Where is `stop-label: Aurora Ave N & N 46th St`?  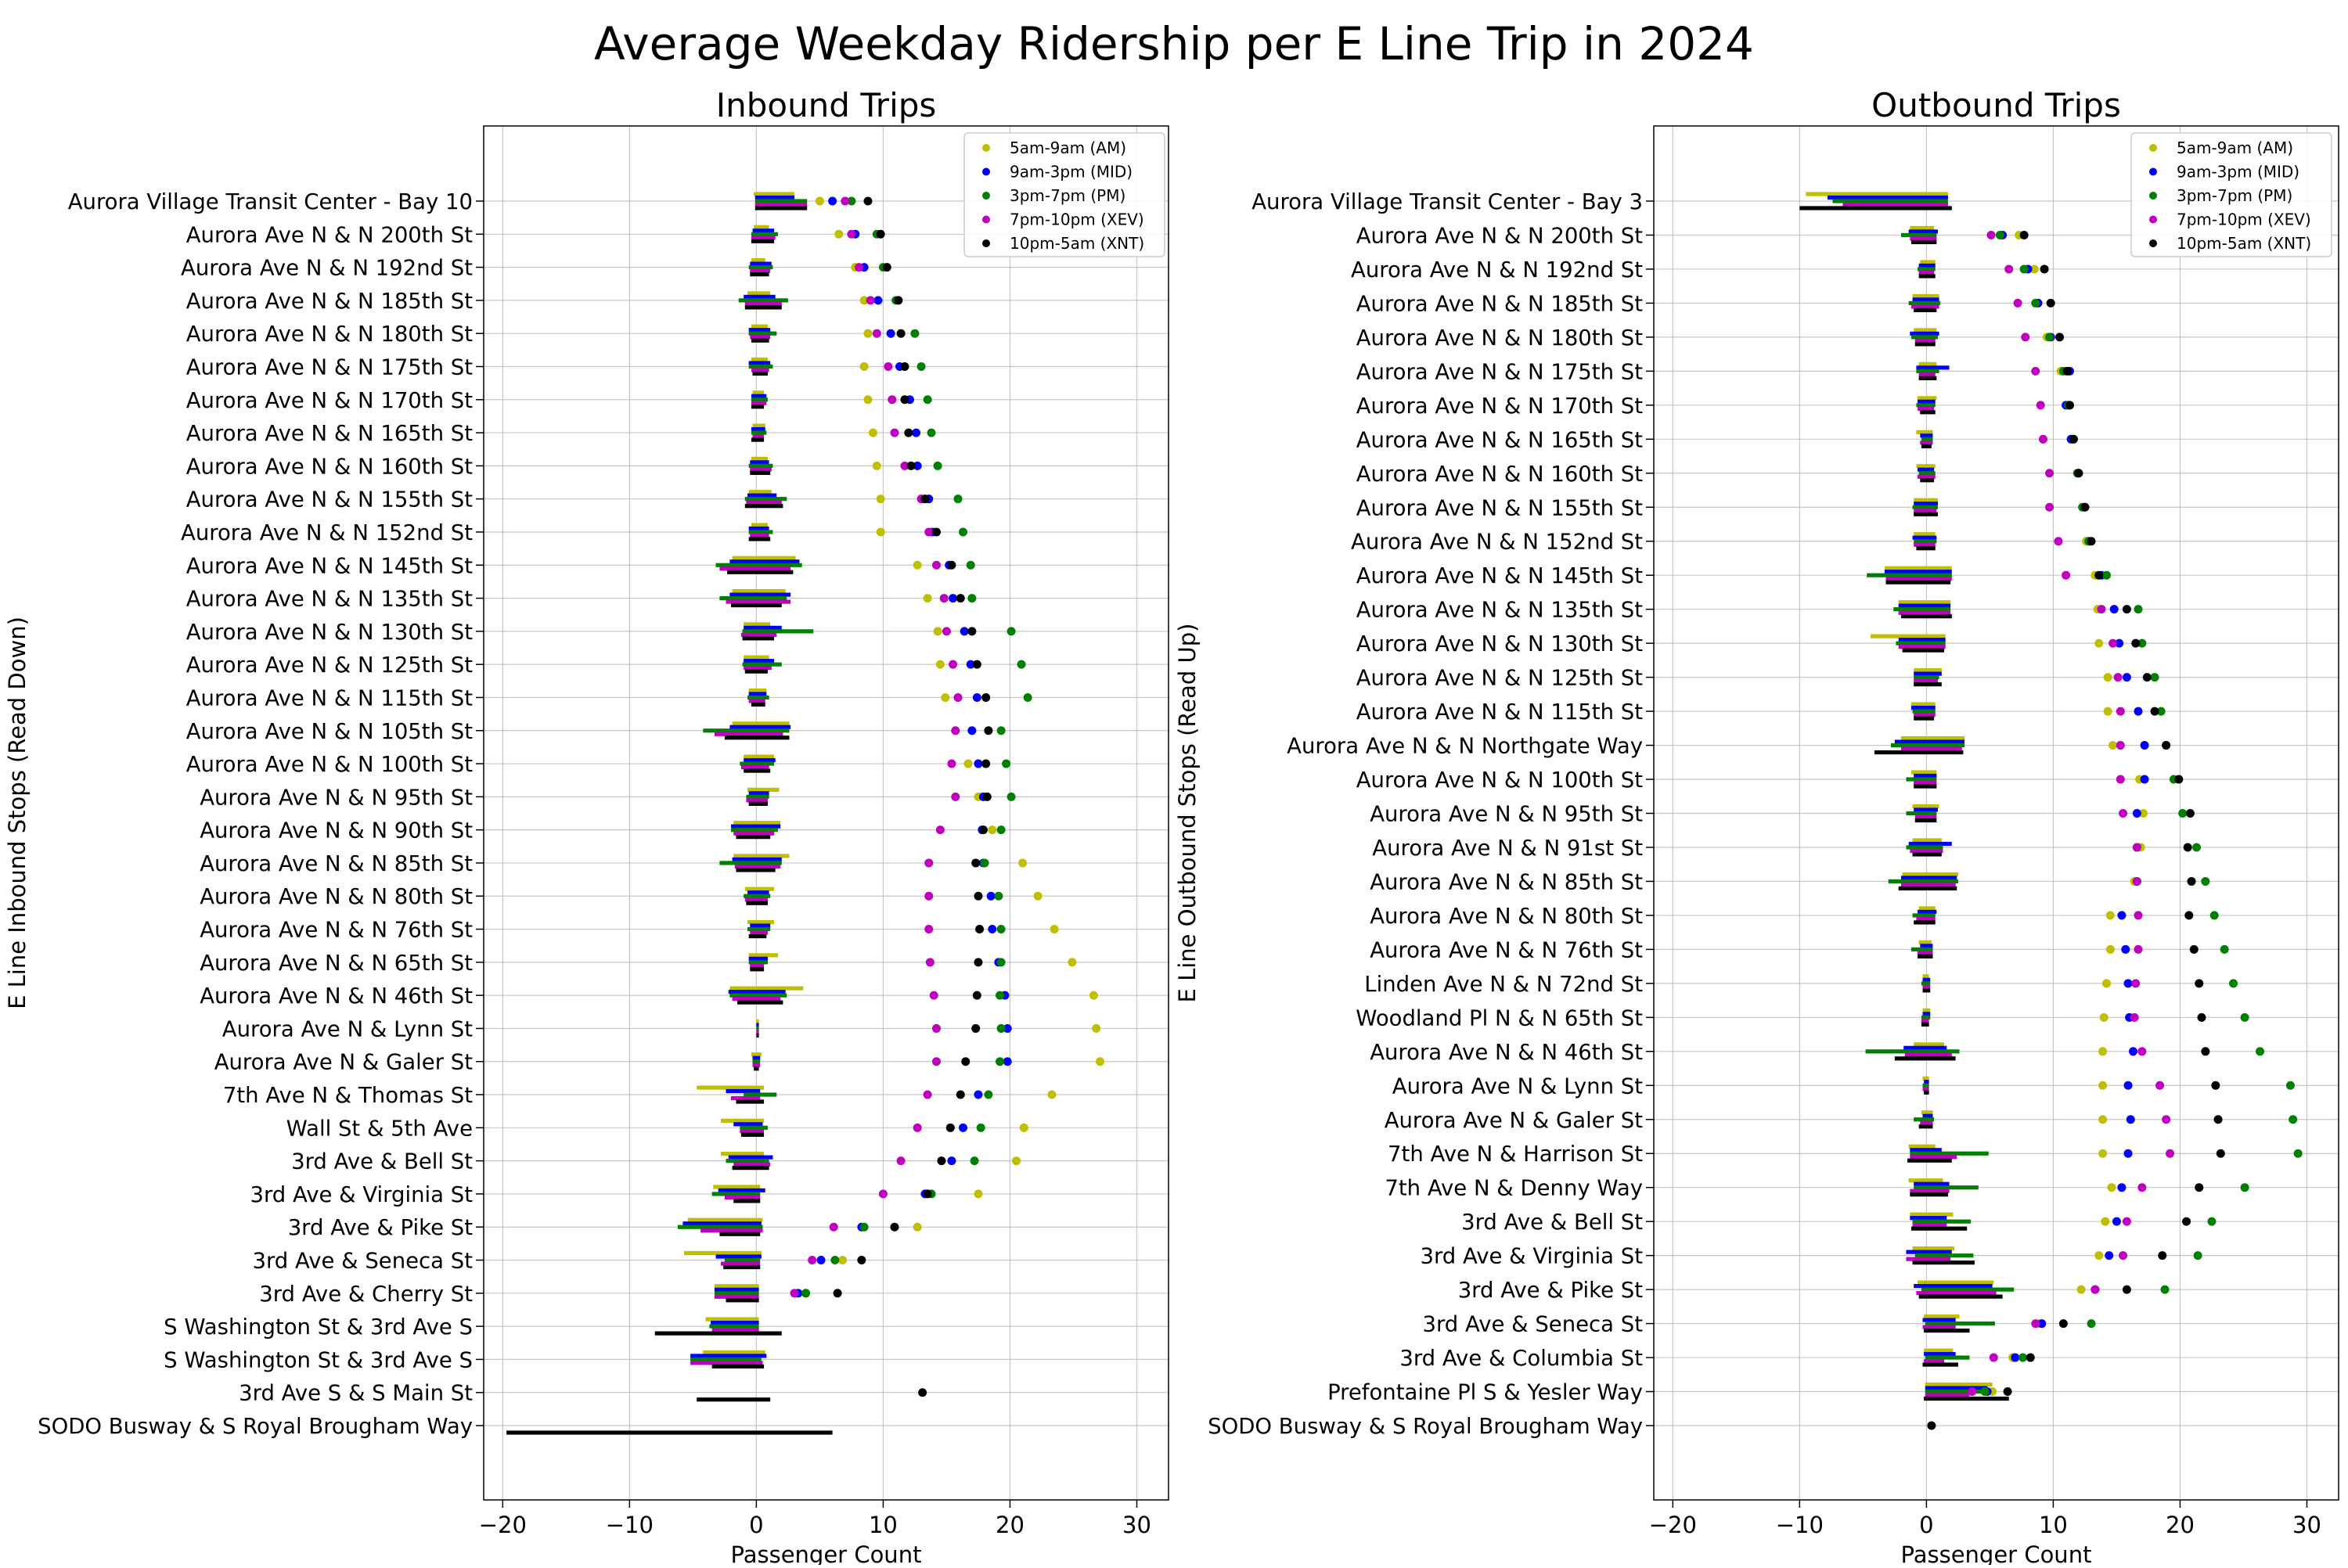 stop-label: Aurora Ave N & N 46th St is located at coordinates (336, 997).